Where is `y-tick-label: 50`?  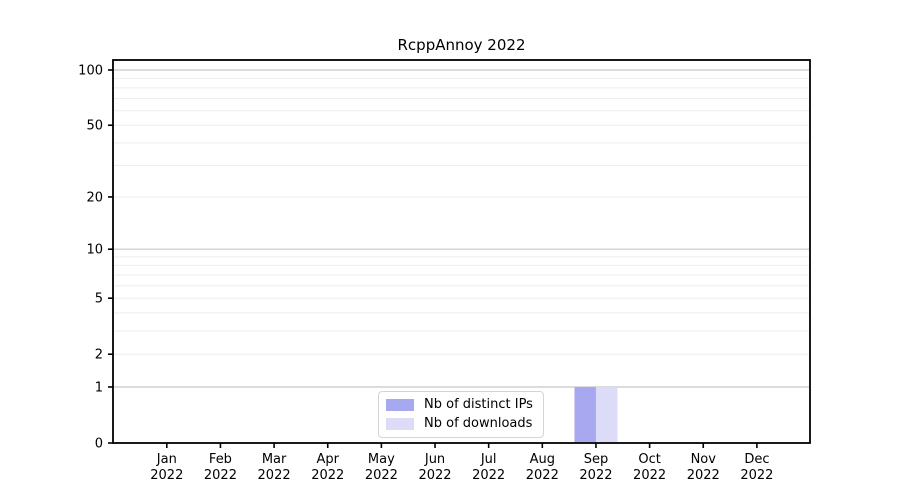 y-tick-label: 50 is located at coordinates (94, 126).